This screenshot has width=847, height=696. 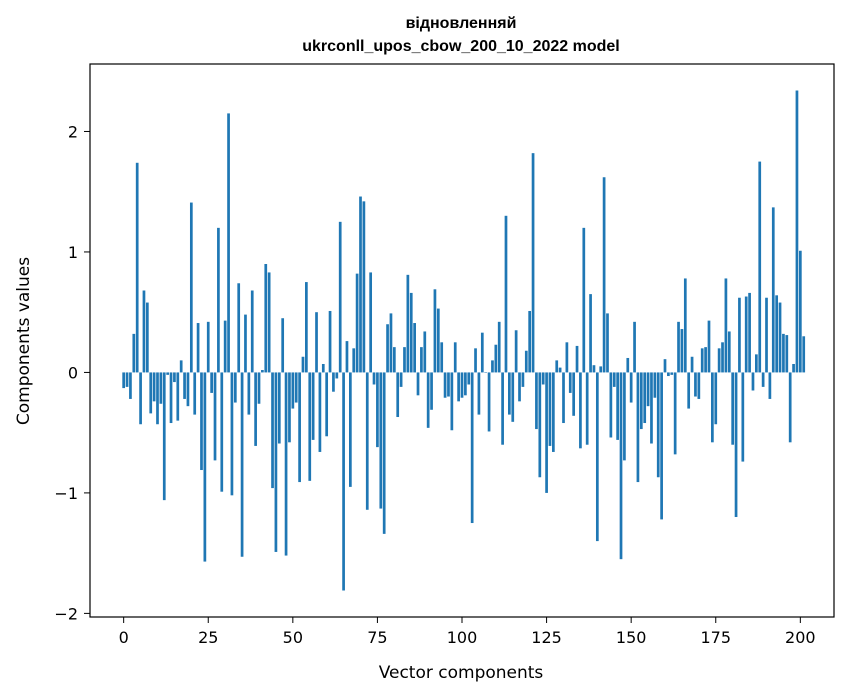 What do you see at coordinates (66, 613) in the screenshot?
I see `y-tick-label: −2` at bounding box center [66, 613].